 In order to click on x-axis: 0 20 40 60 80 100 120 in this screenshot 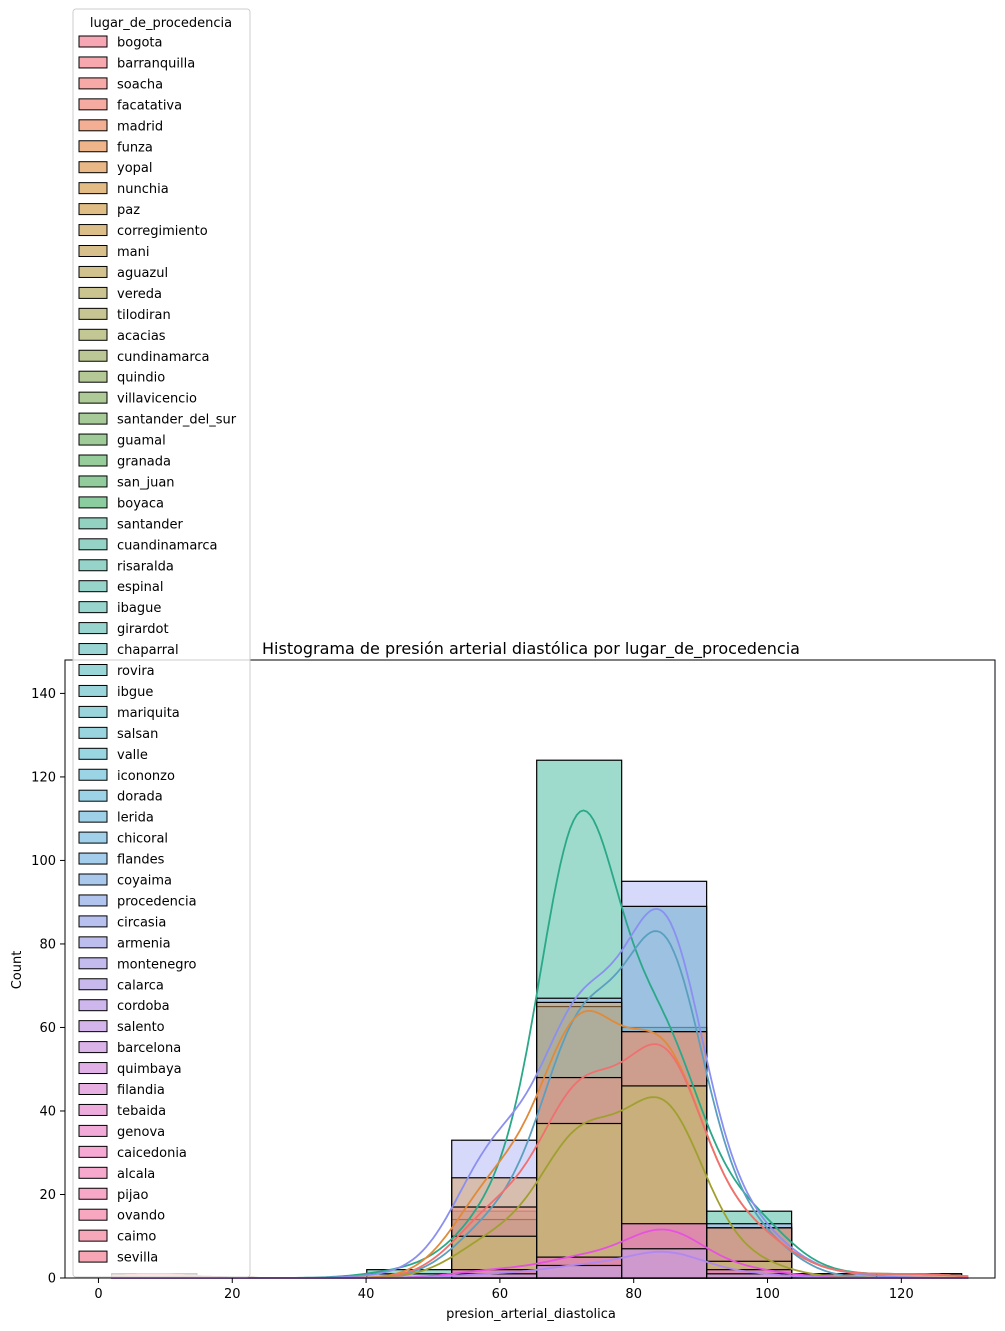, I will do `click(504, 1290)`.